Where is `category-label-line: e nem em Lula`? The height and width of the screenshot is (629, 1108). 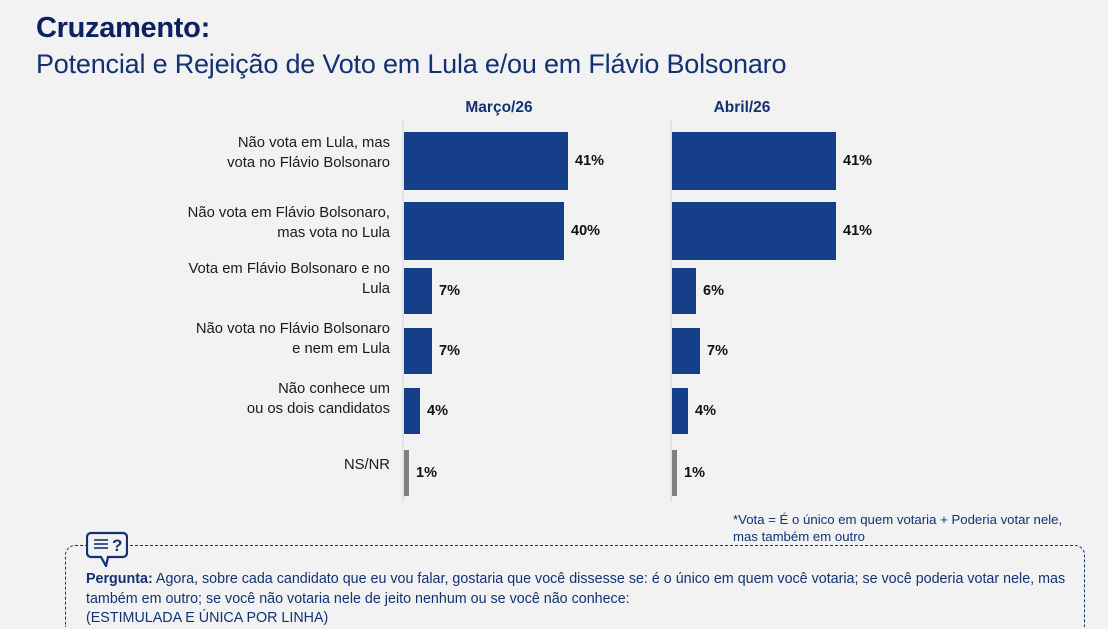
category-label-line: e nem em Lula is located at coordinates (341, 349).